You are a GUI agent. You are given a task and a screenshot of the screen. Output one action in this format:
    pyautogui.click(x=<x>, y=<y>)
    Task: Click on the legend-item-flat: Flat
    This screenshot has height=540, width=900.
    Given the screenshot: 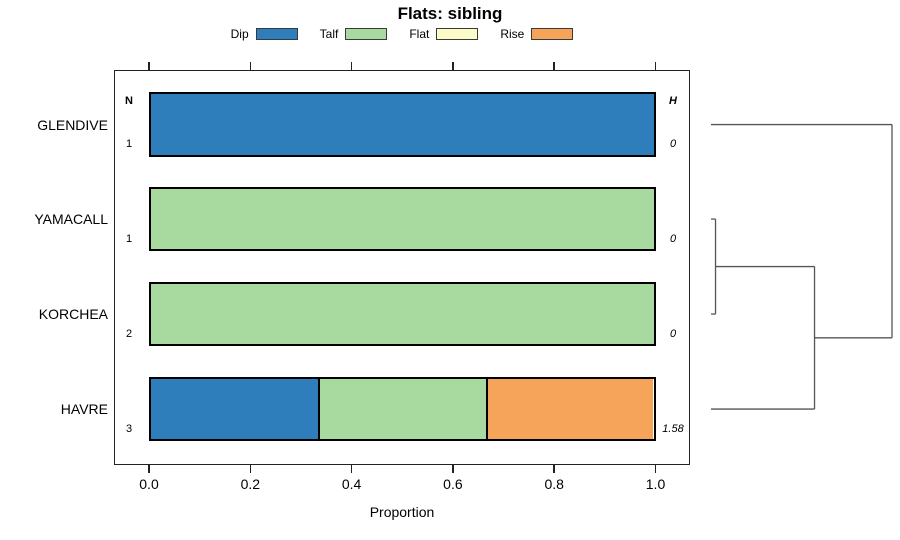 What is the action you would take?
    pyautogui.click(x=444, y=34)
    